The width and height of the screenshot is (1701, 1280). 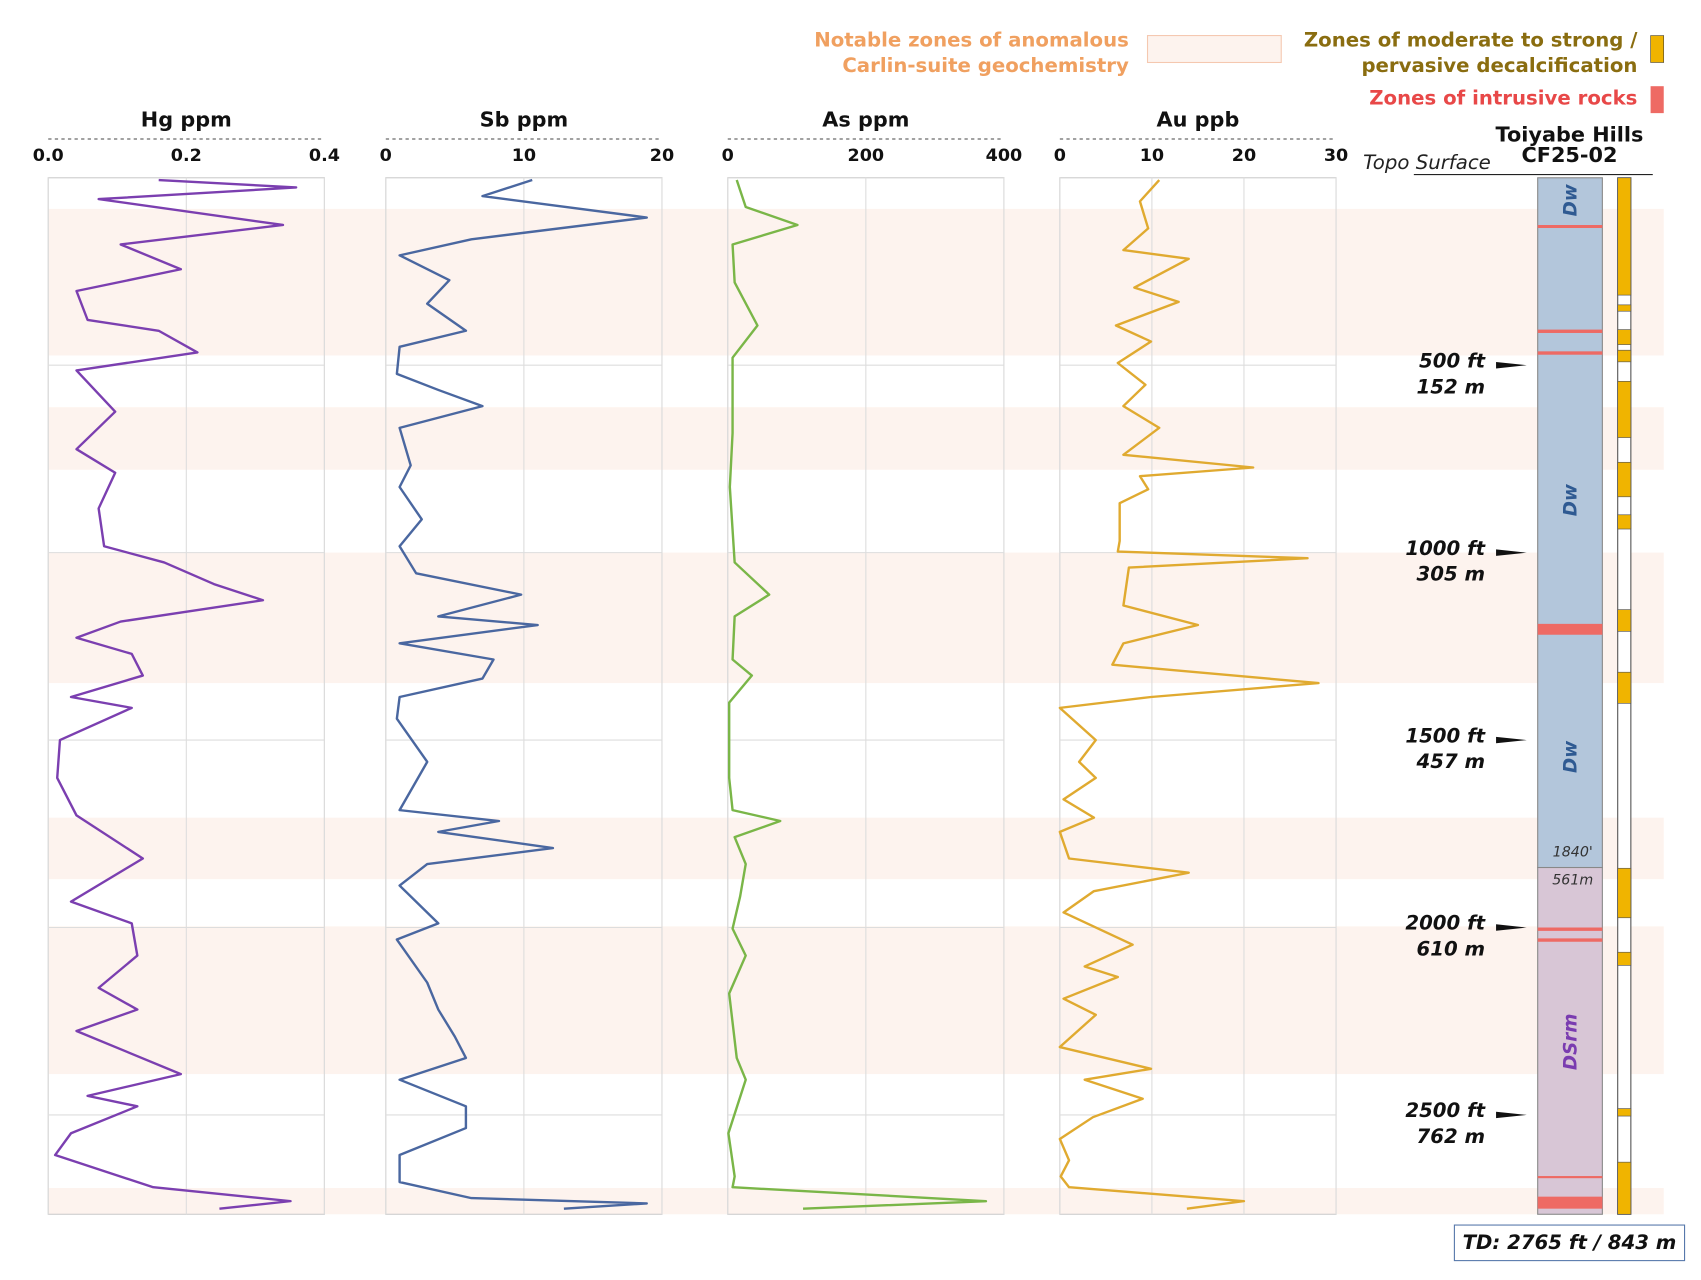 What do you see at coordinates (1004, 156) in the screenshot?
I see `x-tick-label: 400` at bounding box center [1004, 156].